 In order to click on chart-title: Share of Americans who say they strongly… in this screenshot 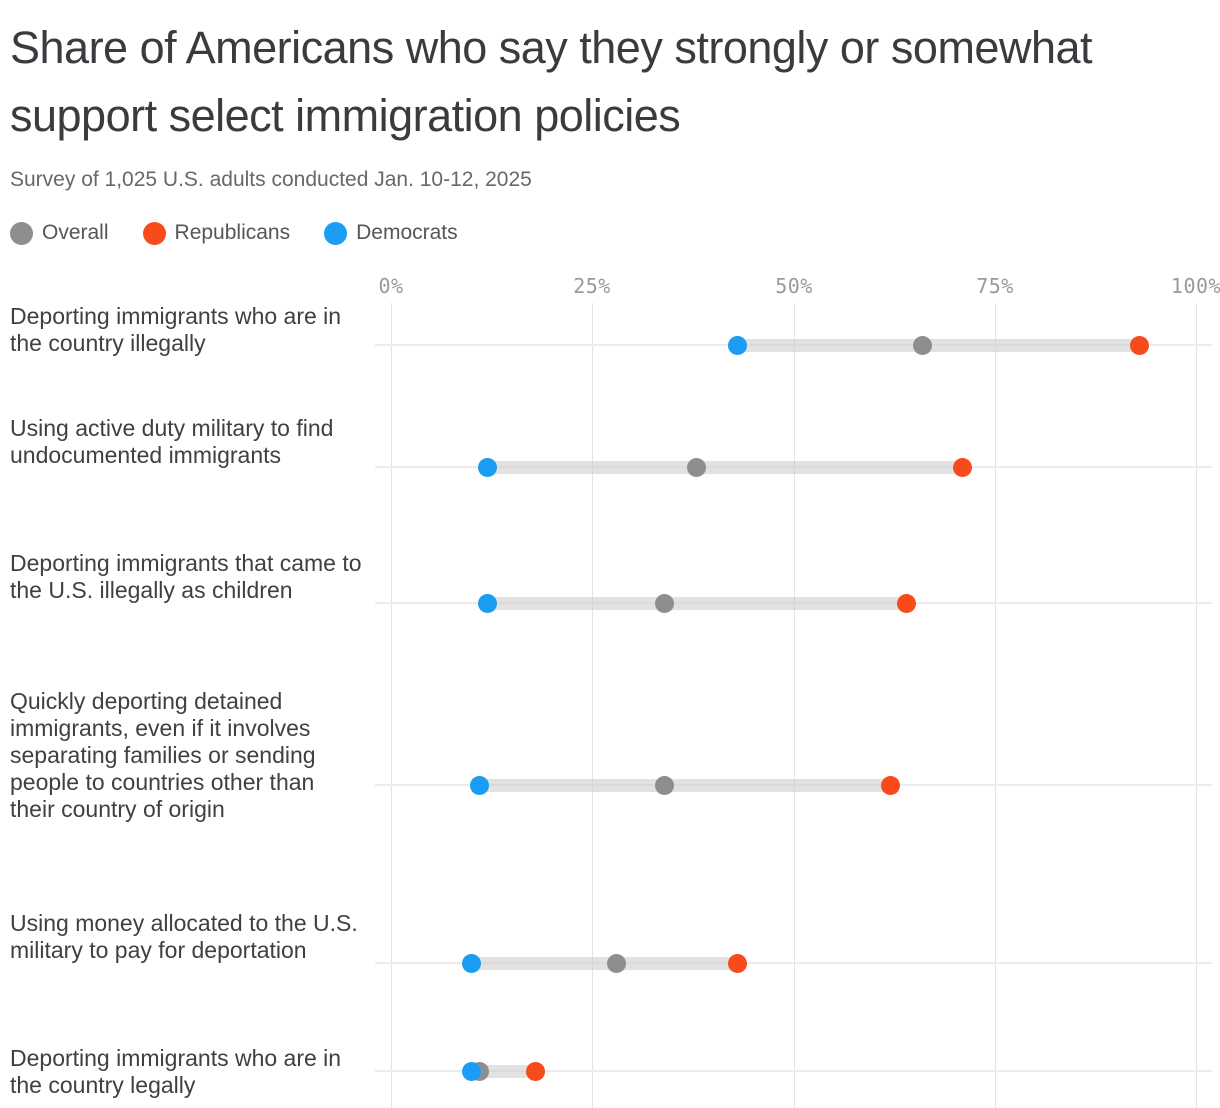, I will do `click(551, 81)`.